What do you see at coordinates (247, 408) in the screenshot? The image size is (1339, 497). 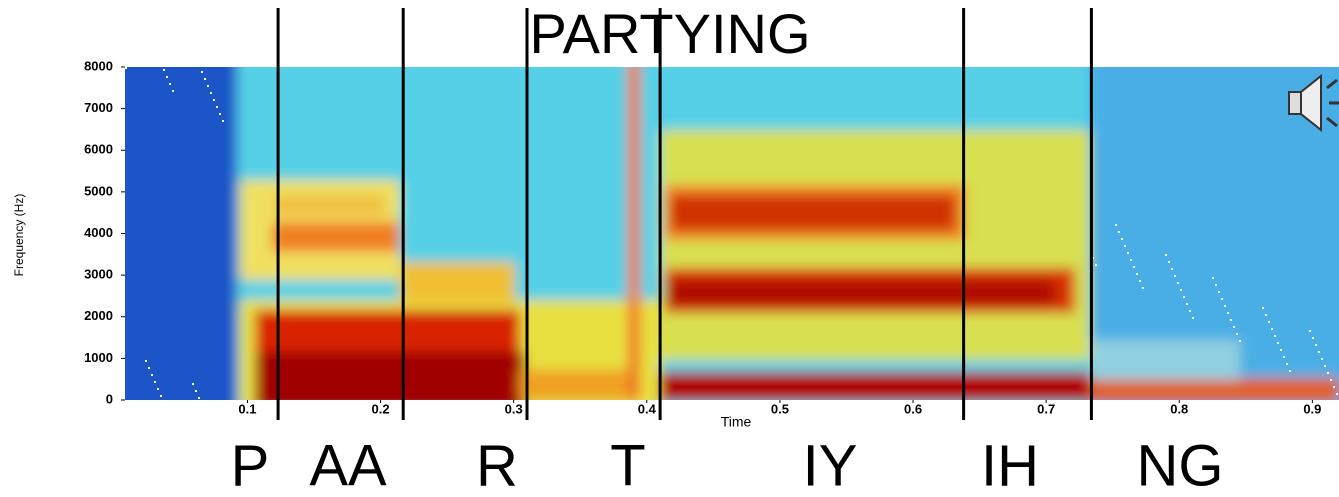 I see `x-tick-label: 0.1` at bounding box center [247, 408].